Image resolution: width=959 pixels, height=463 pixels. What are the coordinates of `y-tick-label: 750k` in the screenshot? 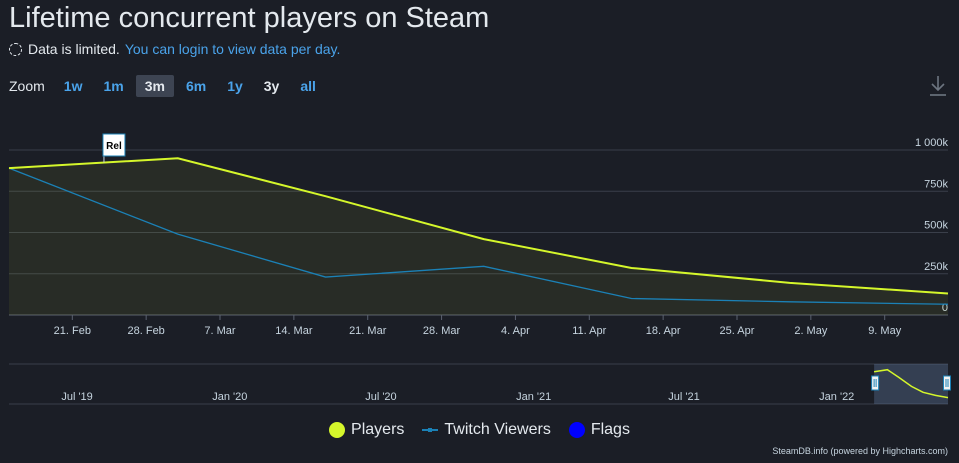 It's located at (936, 184).